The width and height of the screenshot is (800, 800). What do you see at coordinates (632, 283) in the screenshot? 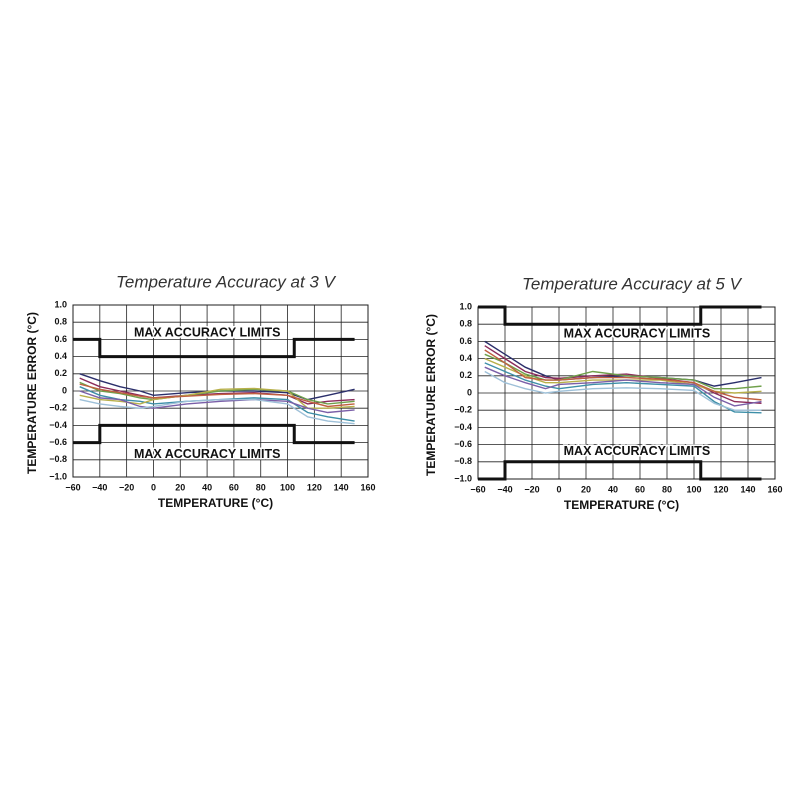
I see `chart-title: Temperature Accuracy at 5 V` at bounding box center [632, 283].